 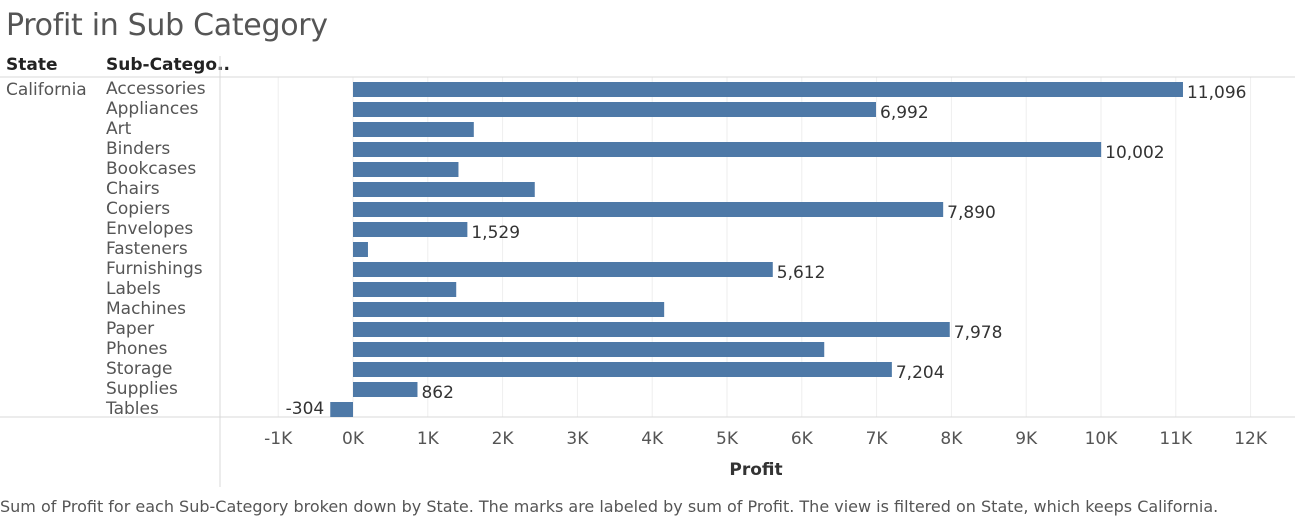 I want to click on x-tick-label: 4K, so click(x=652, y=439).